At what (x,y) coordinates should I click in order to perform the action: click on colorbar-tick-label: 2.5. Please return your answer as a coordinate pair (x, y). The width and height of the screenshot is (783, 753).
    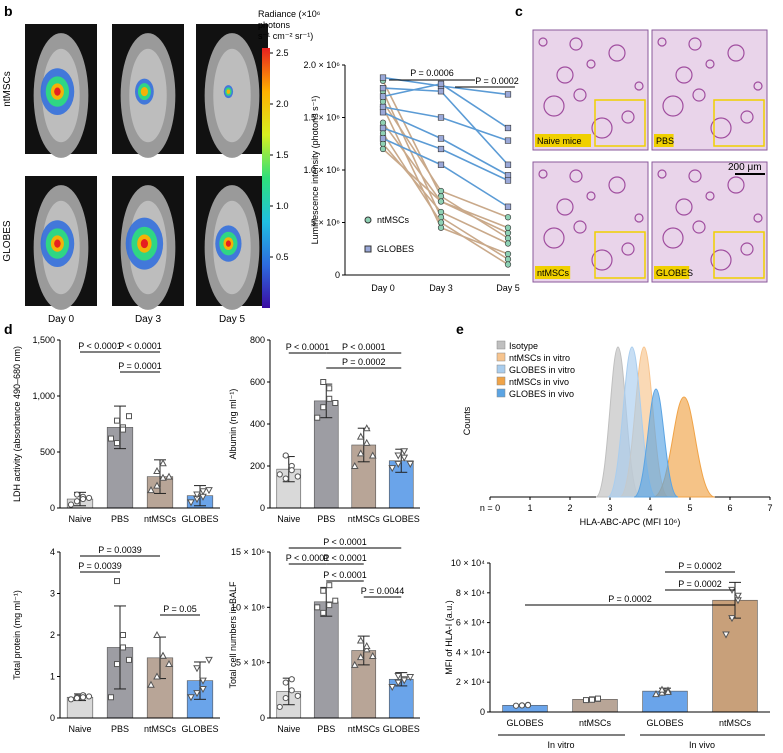
    Looking at the image, I should click on (282, 53).